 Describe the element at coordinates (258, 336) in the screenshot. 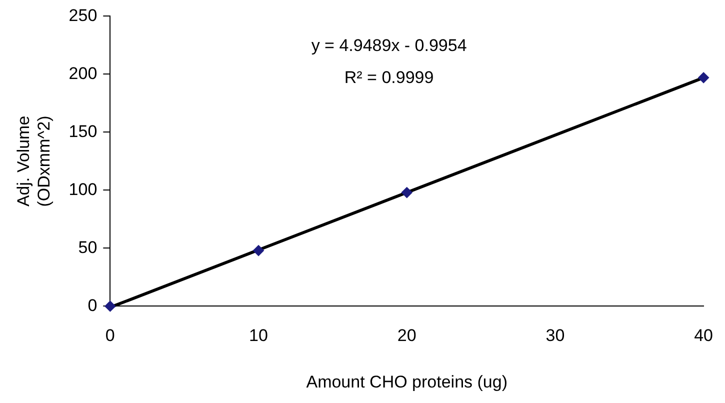

I see `x-tick-label: 10` at that location.